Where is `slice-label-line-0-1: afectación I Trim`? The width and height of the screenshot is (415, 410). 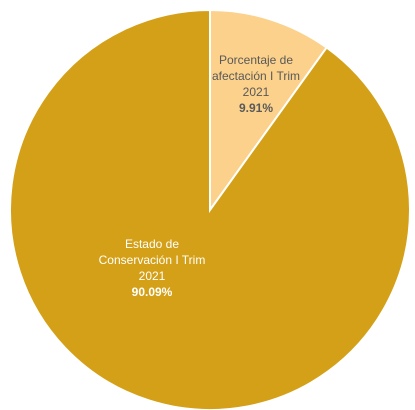
slice-label-line-0-1: afectación I Trim is located at coordinates (256, 76).